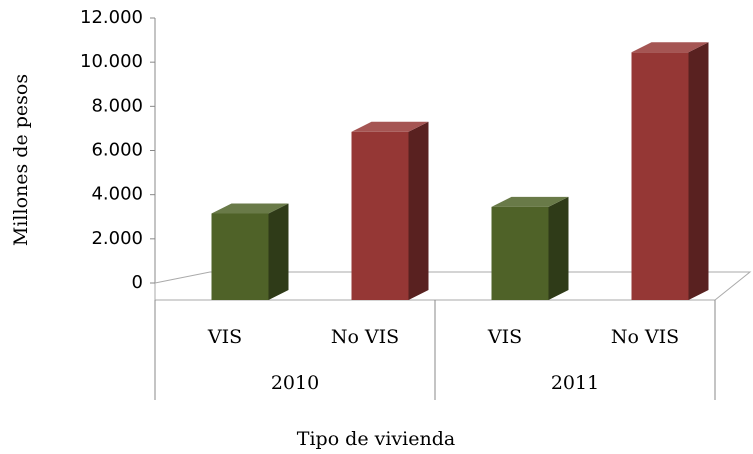 This screenshot has height=454, width=753. What do you see at coordinates (295, 383) in the screenshot?
I see `group-label: 2010` at bounding box center [295, 383].